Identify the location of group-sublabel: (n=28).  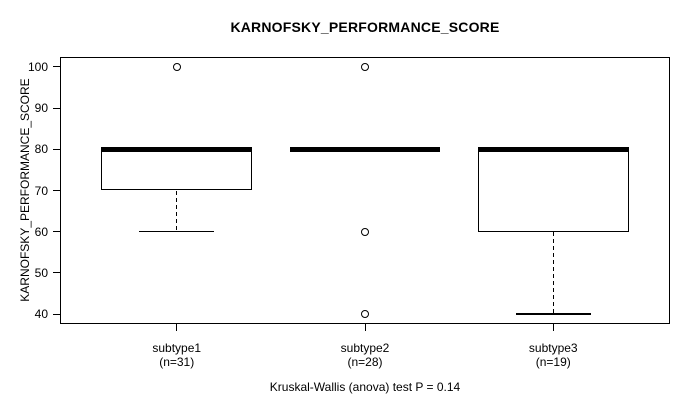
(365, 362).